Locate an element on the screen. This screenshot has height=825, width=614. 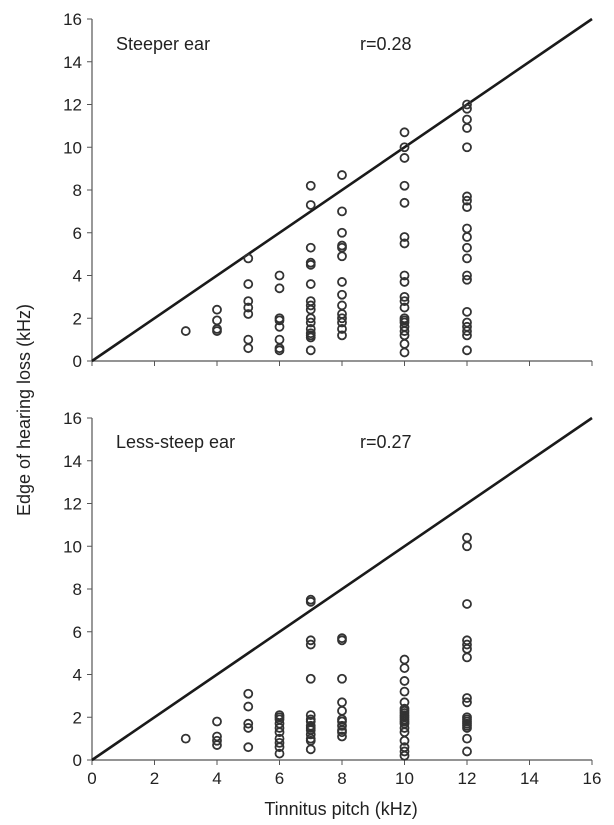
x-tick-label: 6 is located at coordinates (279, 778).